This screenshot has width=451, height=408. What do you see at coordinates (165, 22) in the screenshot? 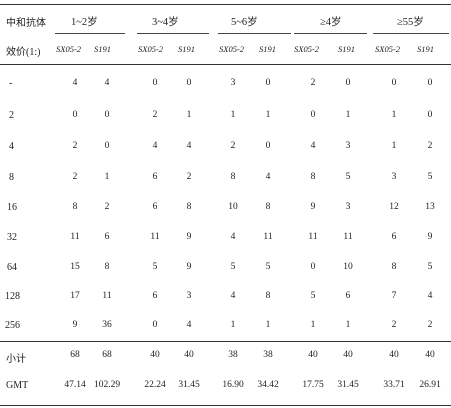
I see `group-header-2: 3~4岁` at bounding box center [165, 22].